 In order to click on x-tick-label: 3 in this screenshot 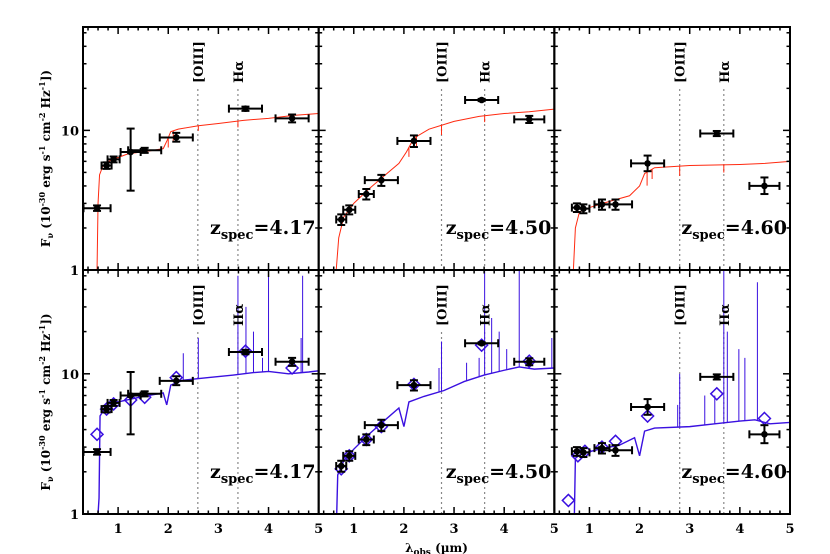, I will do `click(218, 529)`.